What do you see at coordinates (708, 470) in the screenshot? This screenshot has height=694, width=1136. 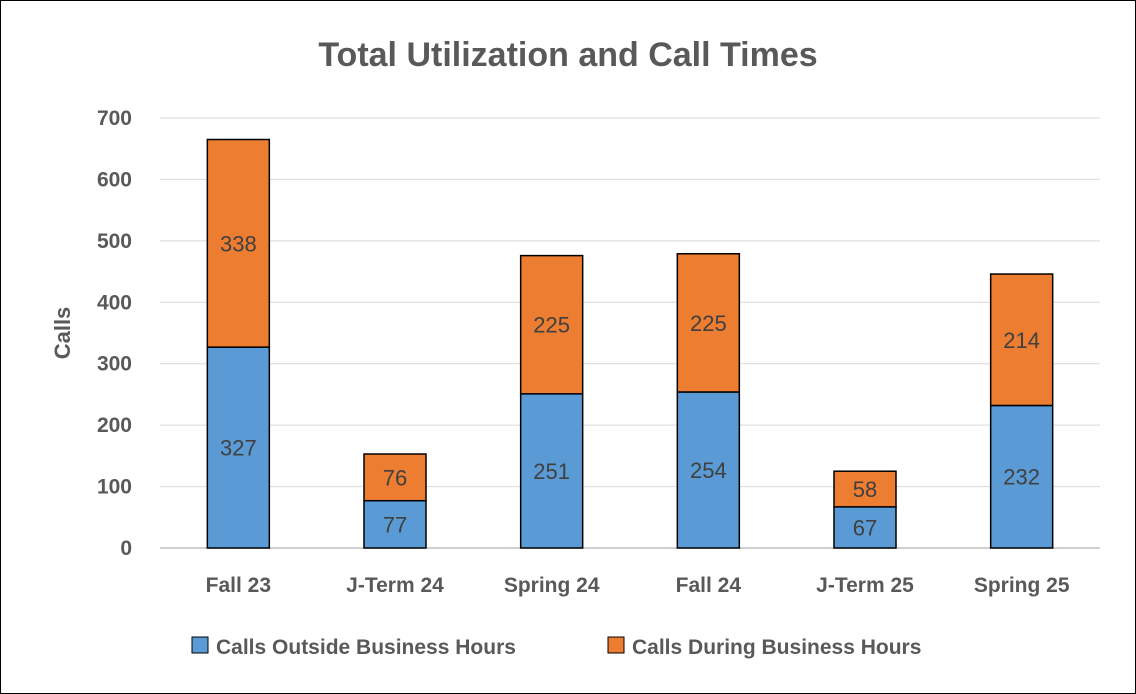 I see `data-label: 254` at bounding box center [708, 470].